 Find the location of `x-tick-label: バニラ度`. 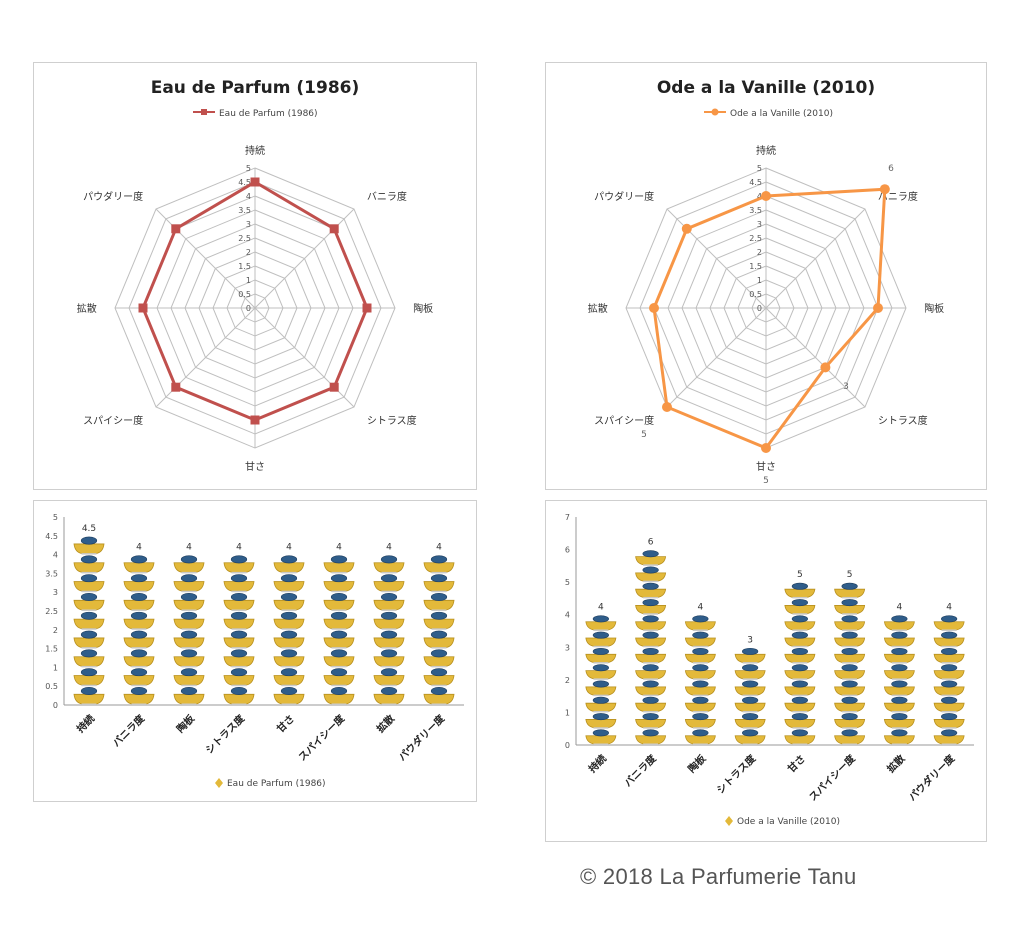

x-tick-label: バニラ度 is located at coordinates (640, 770).